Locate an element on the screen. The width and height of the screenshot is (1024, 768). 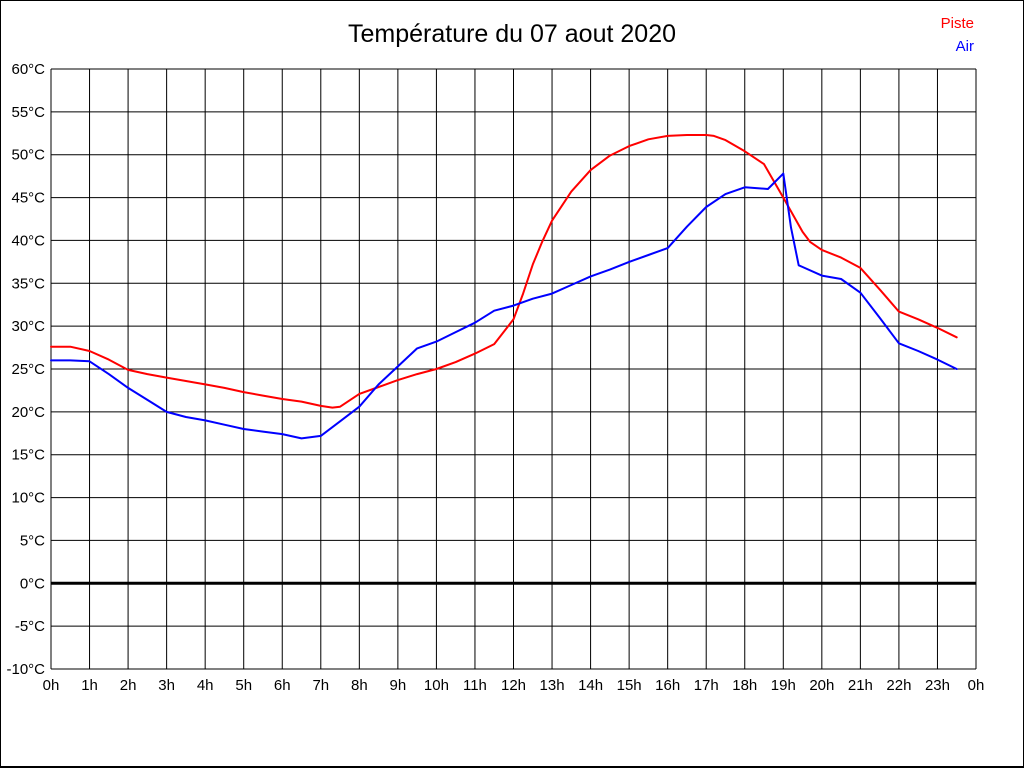
x-tick-label: 22h is located at coordinates (898, 685).